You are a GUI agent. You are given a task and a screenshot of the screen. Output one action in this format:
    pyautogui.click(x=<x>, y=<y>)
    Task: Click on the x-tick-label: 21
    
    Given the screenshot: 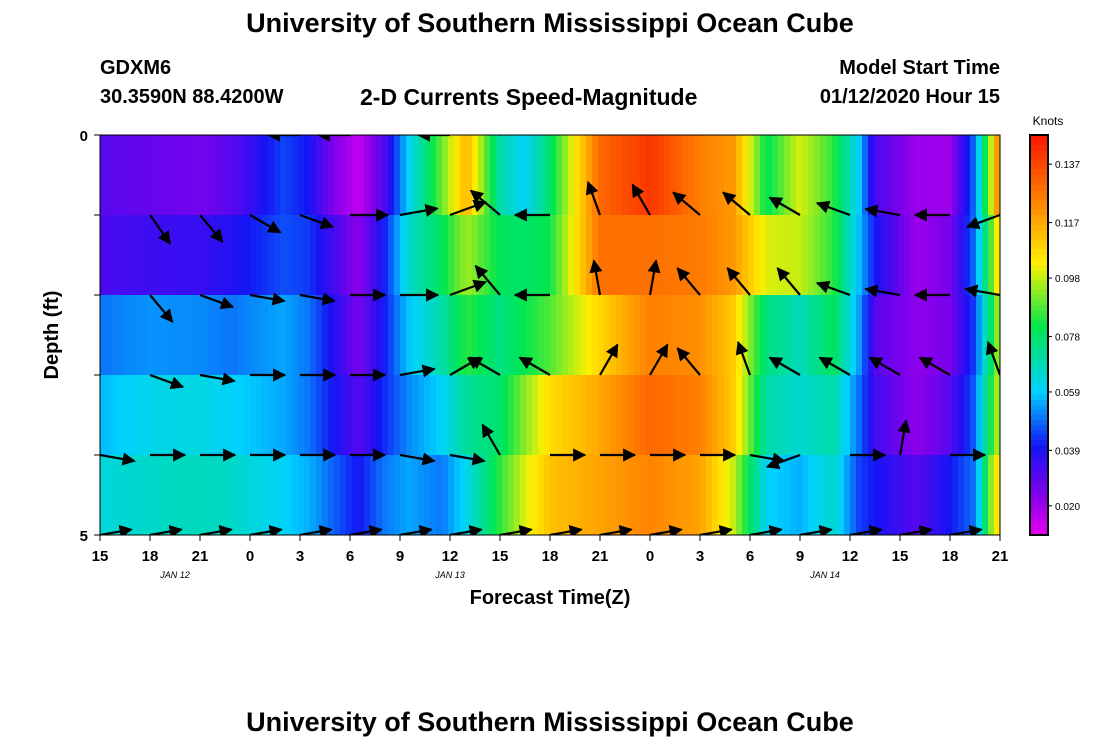 What is the action you would take?
    pyautogui.click(x=600, y=556)
    